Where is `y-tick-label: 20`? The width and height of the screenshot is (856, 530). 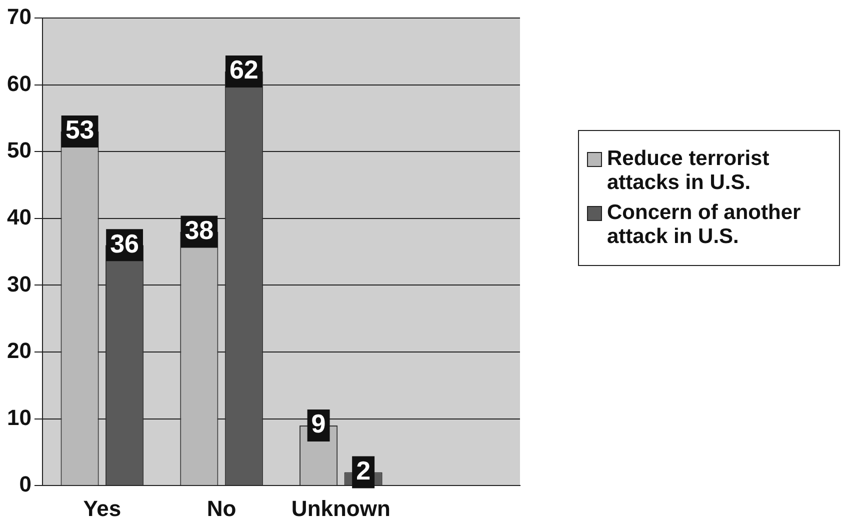
y-tick-label: 20 is located at coordinates (19, 351).